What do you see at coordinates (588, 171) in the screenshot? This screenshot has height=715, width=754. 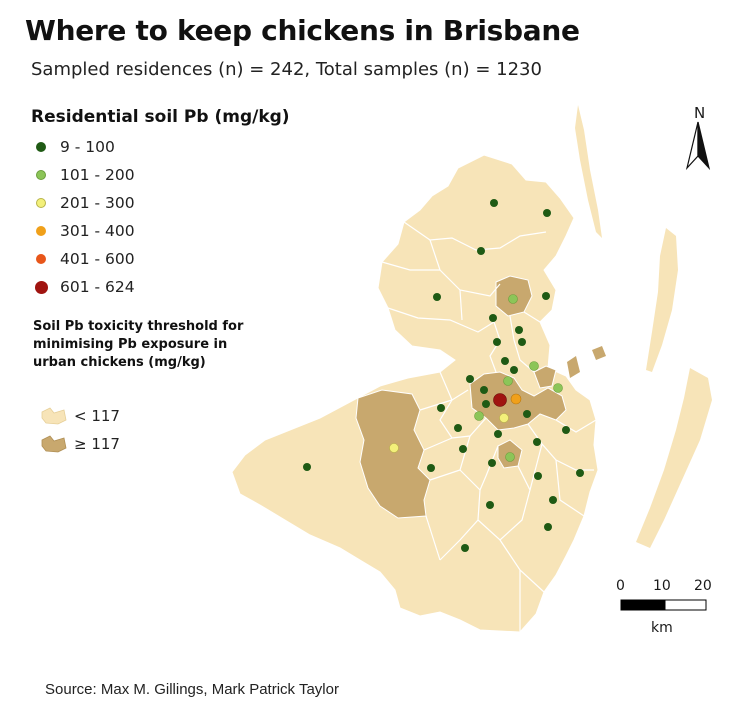 I see `bribie-island` at bounding box center [588, 171].